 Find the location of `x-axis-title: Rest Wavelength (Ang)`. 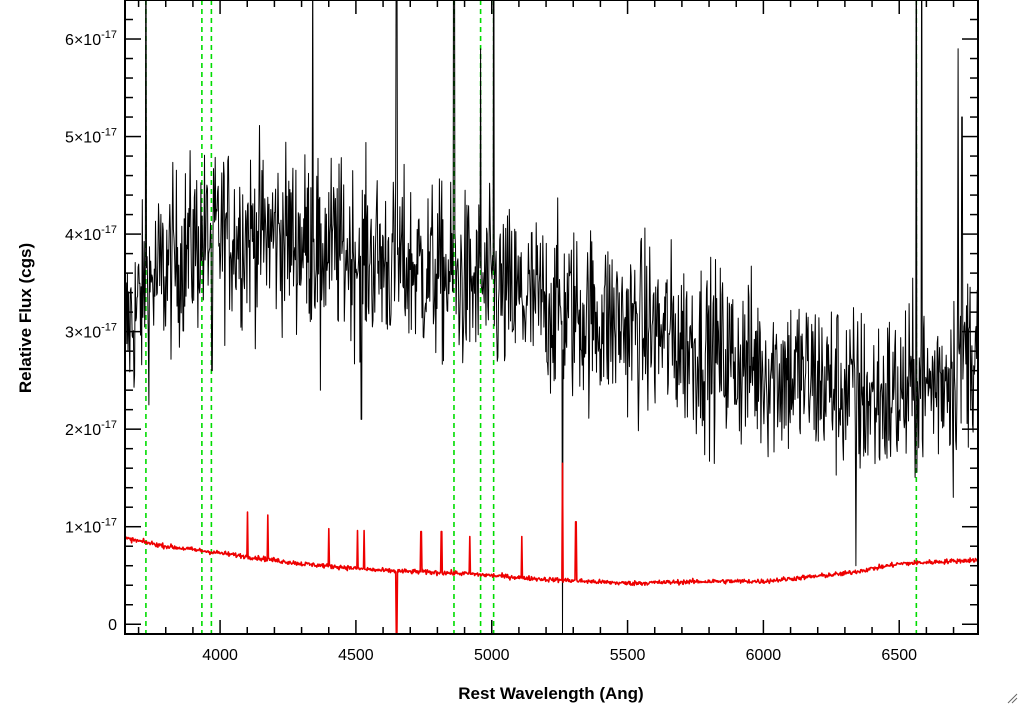

x-axis-title: Rest Wavelength (Ang) is located at coordinates (550, 693).